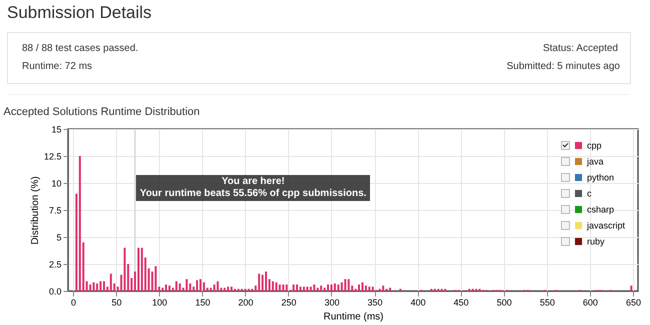  Describe the element at coordinates (595, 161) in the screenshot. I see `legend-label: java` at that location.